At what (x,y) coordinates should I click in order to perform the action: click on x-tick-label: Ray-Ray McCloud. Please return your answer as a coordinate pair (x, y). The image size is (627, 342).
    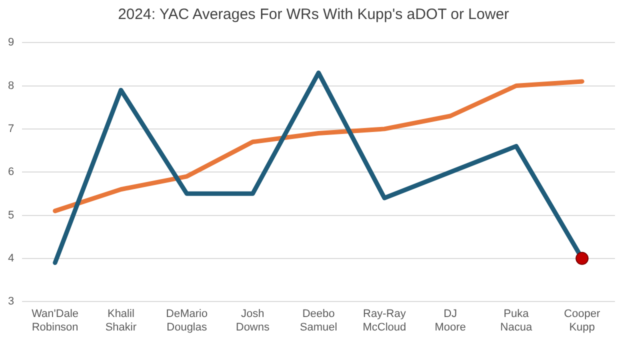
    Looking at the image, I should click on (384, 321).